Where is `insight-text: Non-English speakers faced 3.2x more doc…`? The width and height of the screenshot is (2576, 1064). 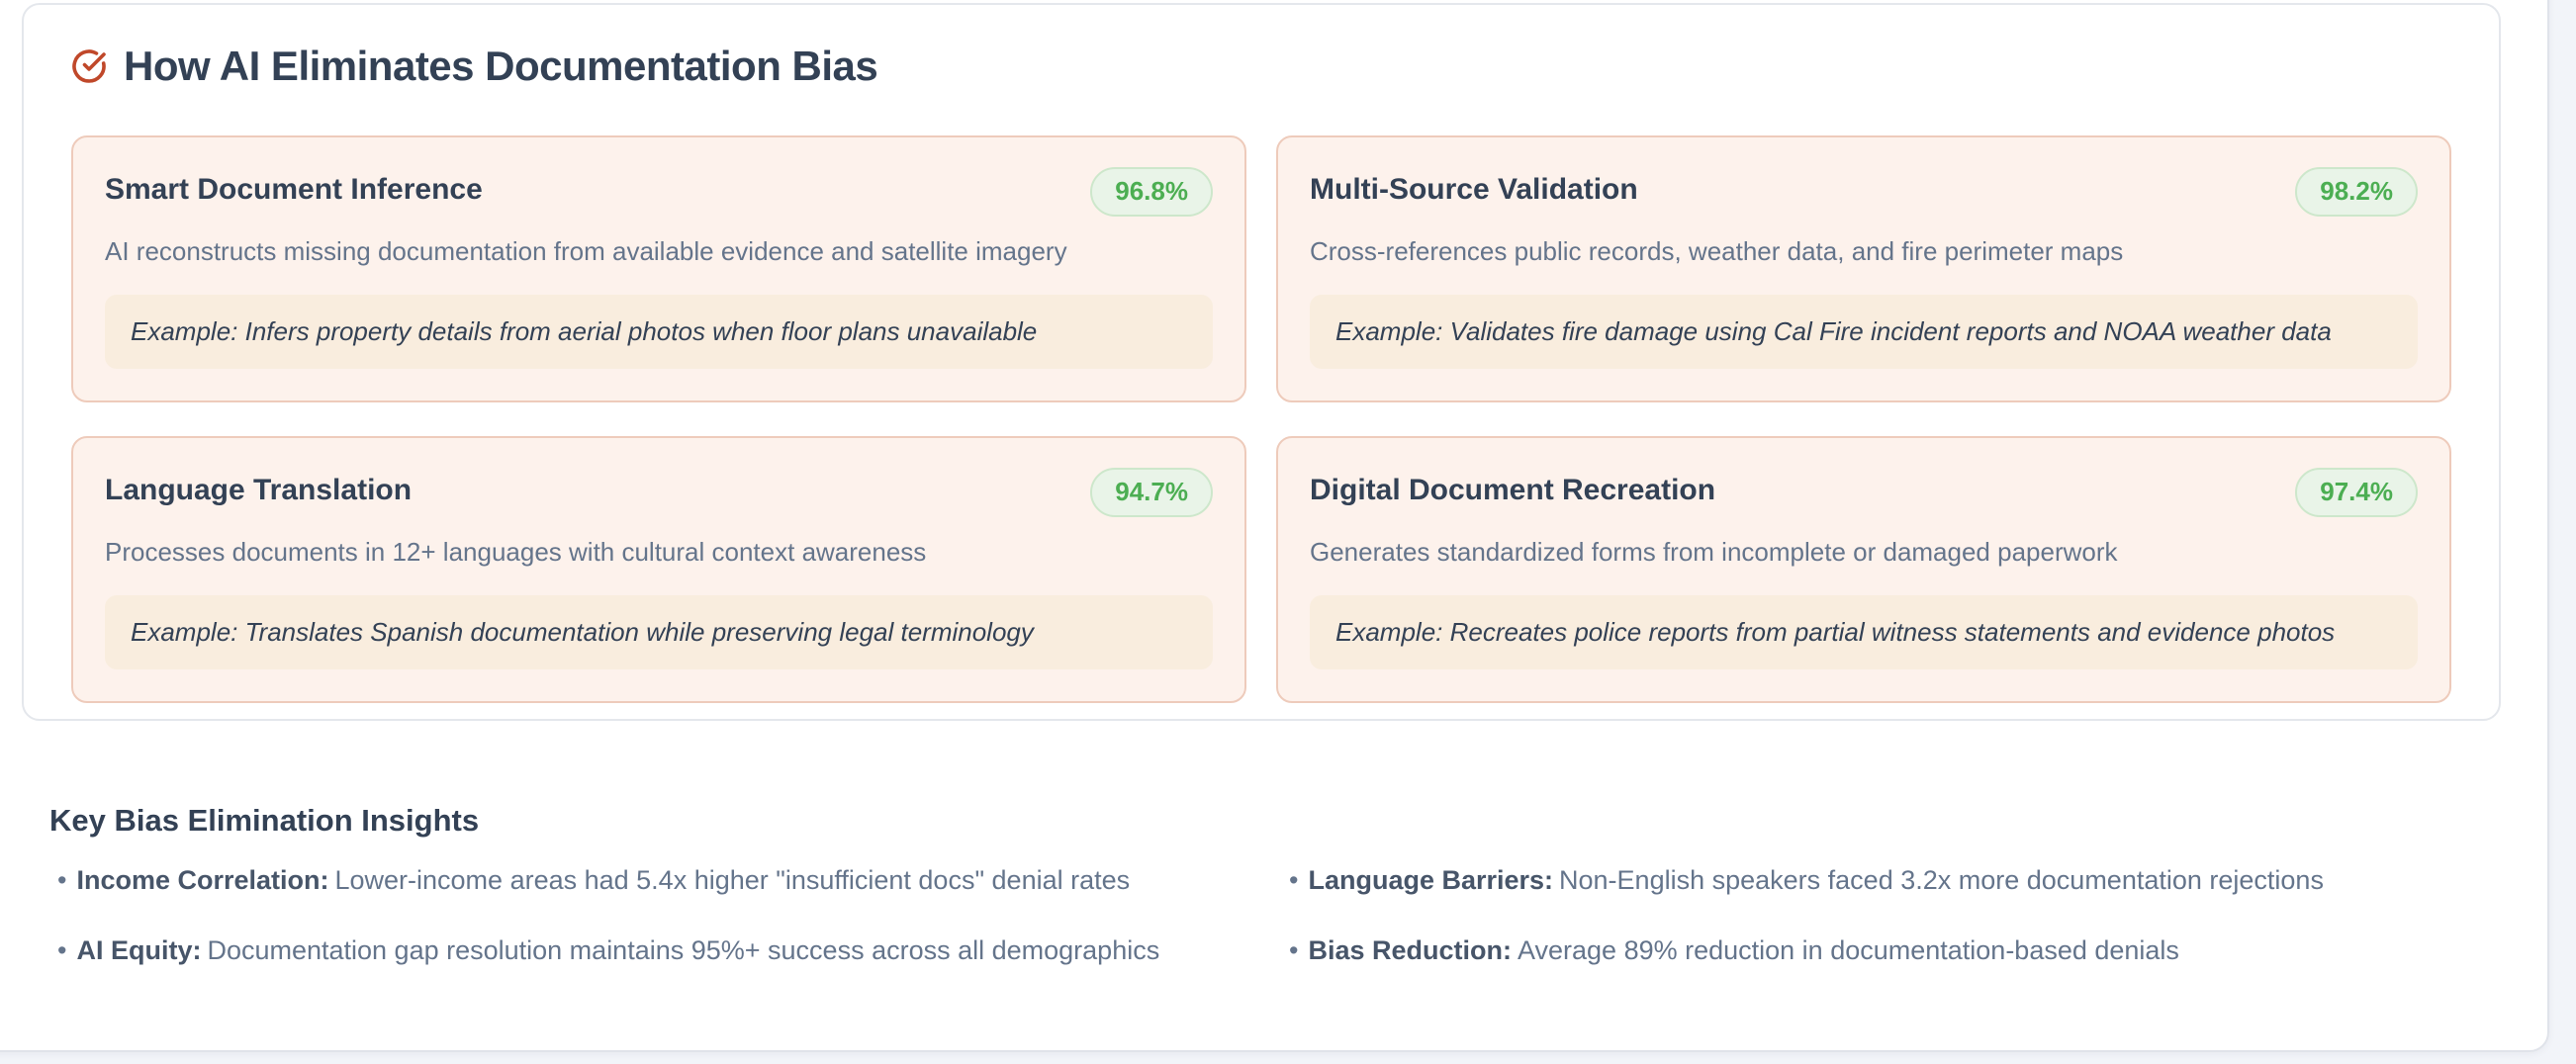 insight-text: Non-English speakers faced 3.2x more doc… is located at coordinates (1941, 880).